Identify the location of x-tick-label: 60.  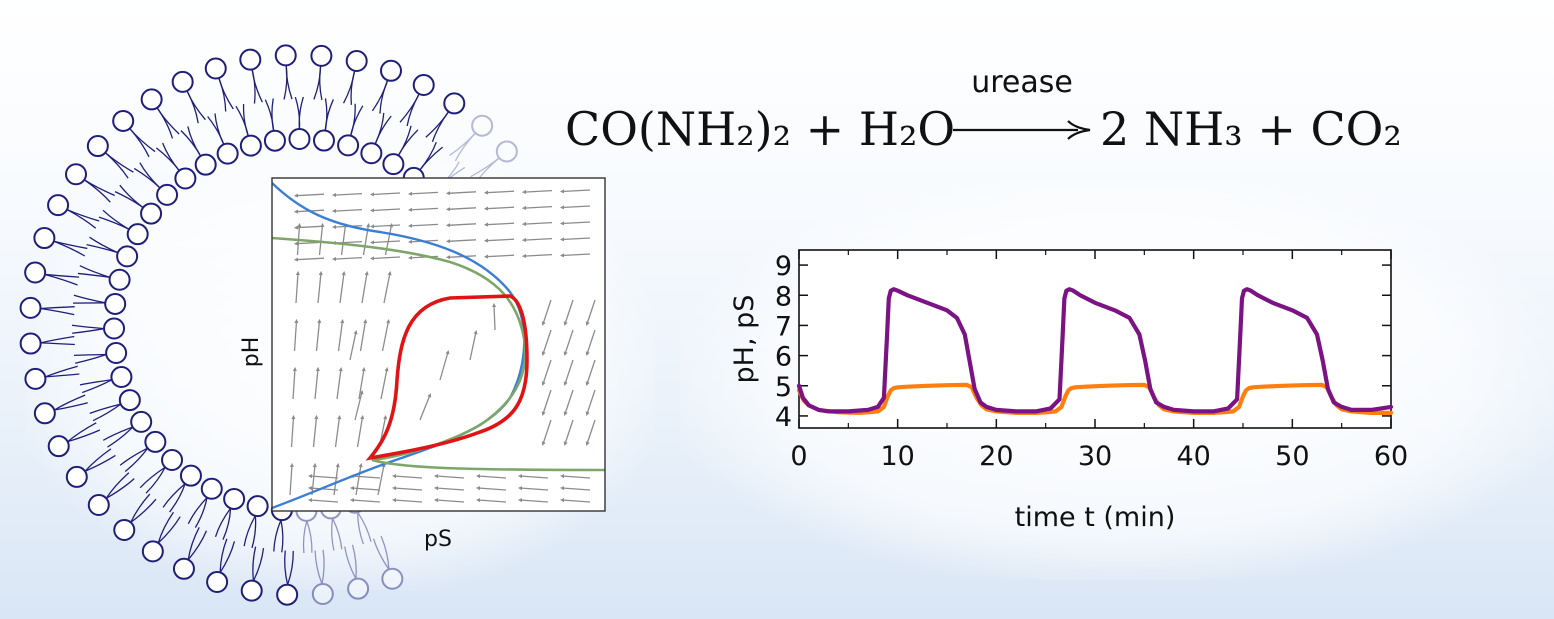
(1391, 456).